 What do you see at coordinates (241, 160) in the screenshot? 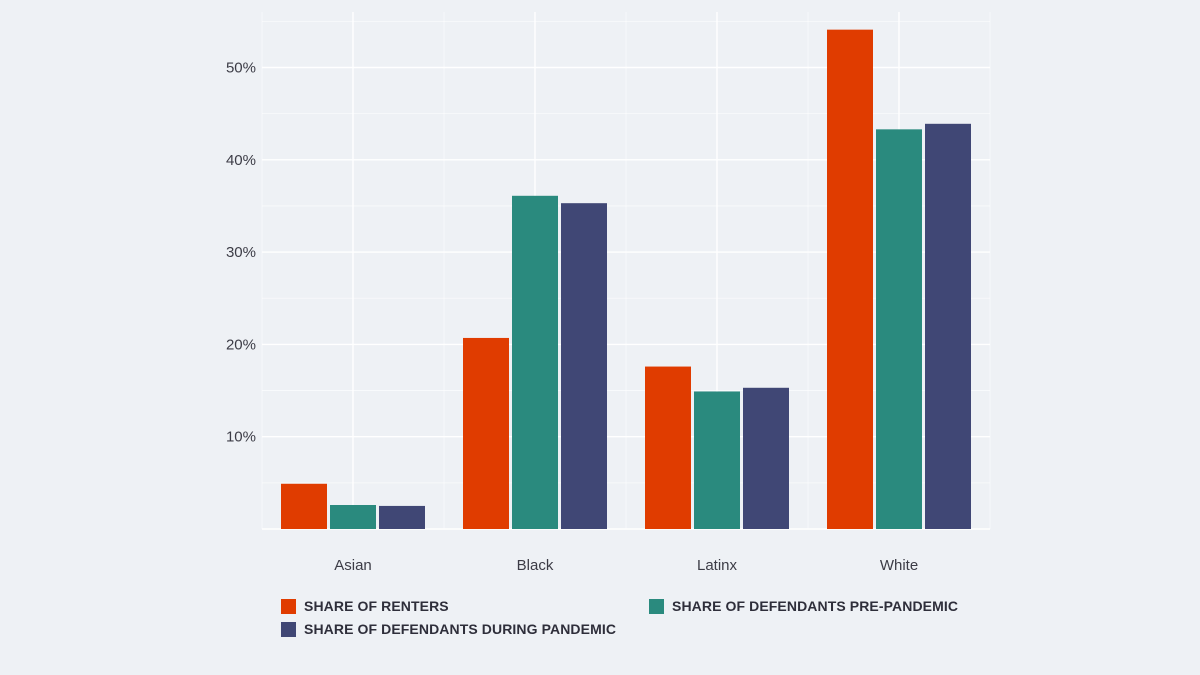
I see `y-tick-label: 40%` at bounding box center [241, 160].